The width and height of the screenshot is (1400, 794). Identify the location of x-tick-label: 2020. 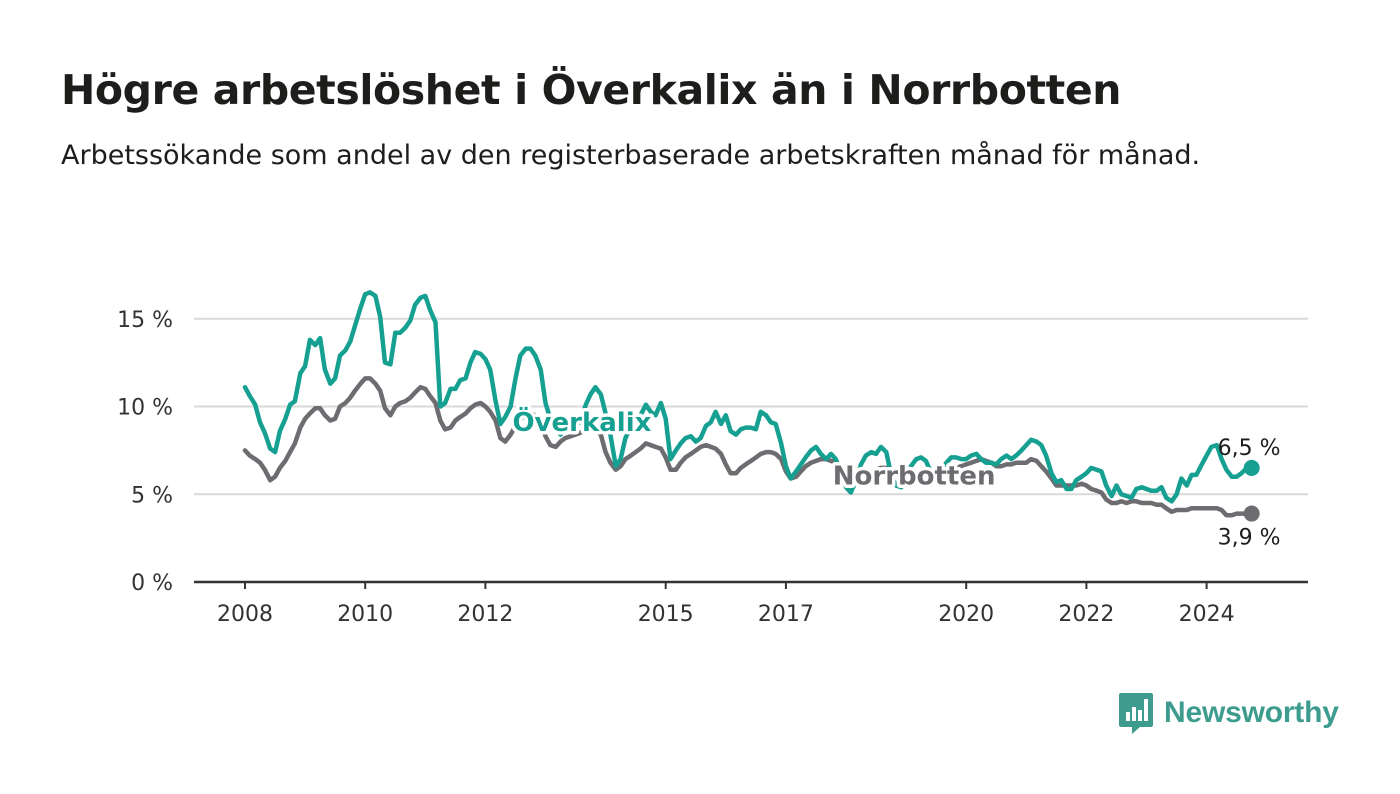
(966, 614).